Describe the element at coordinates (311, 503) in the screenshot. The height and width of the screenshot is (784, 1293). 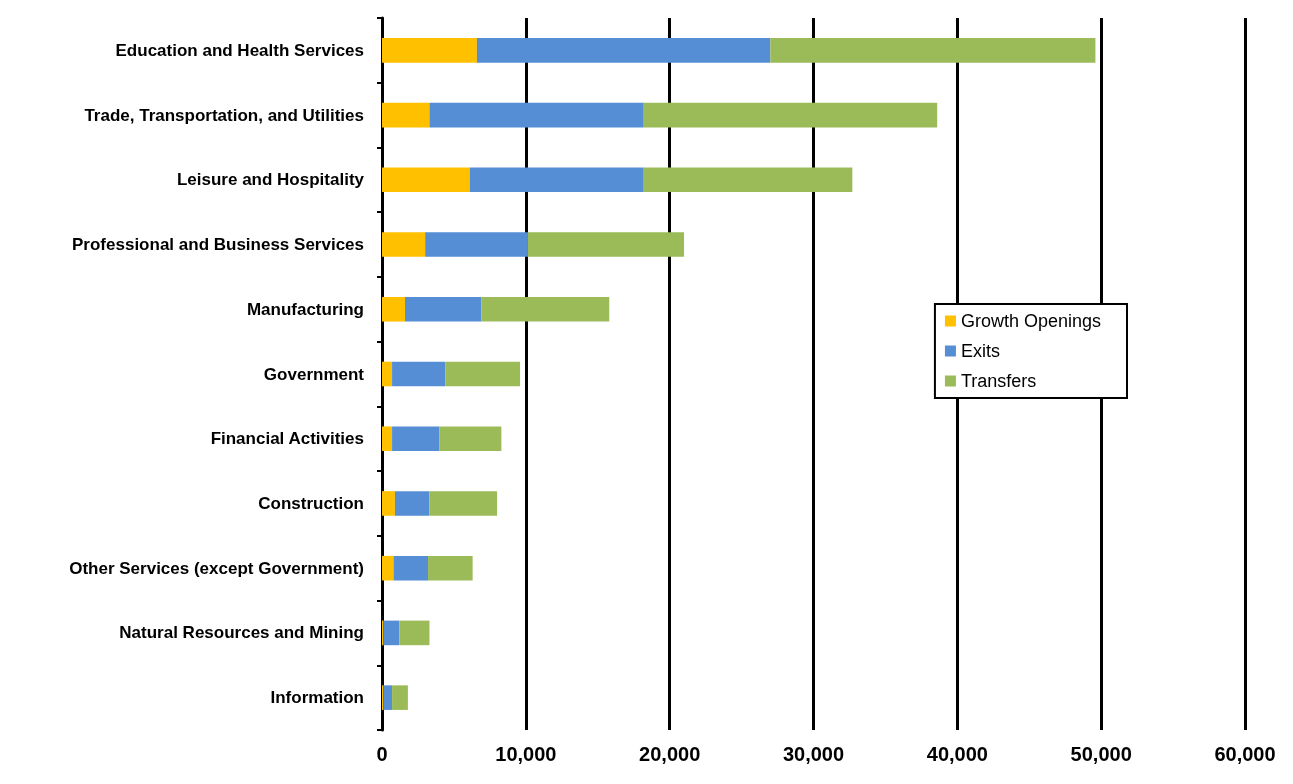
I see `y-tick-label: Construction` at that location.